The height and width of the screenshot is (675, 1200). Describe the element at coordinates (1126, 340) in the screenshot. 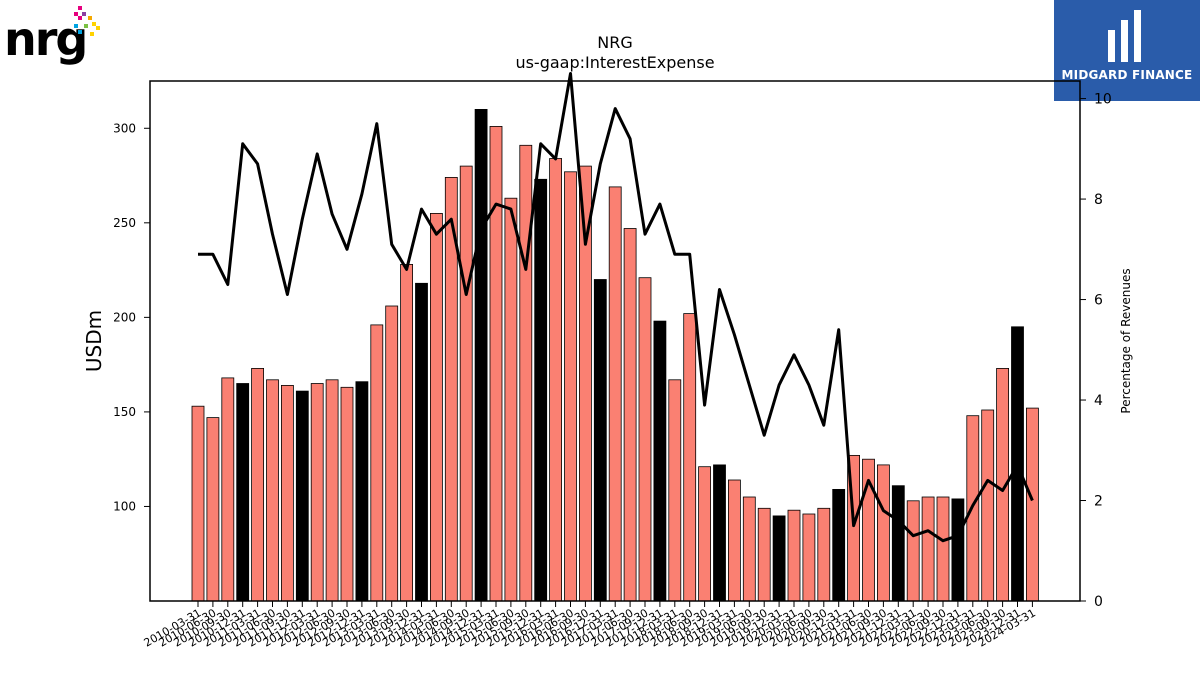

I see `y2-axis-label: Percentage of Revenues` at that location.